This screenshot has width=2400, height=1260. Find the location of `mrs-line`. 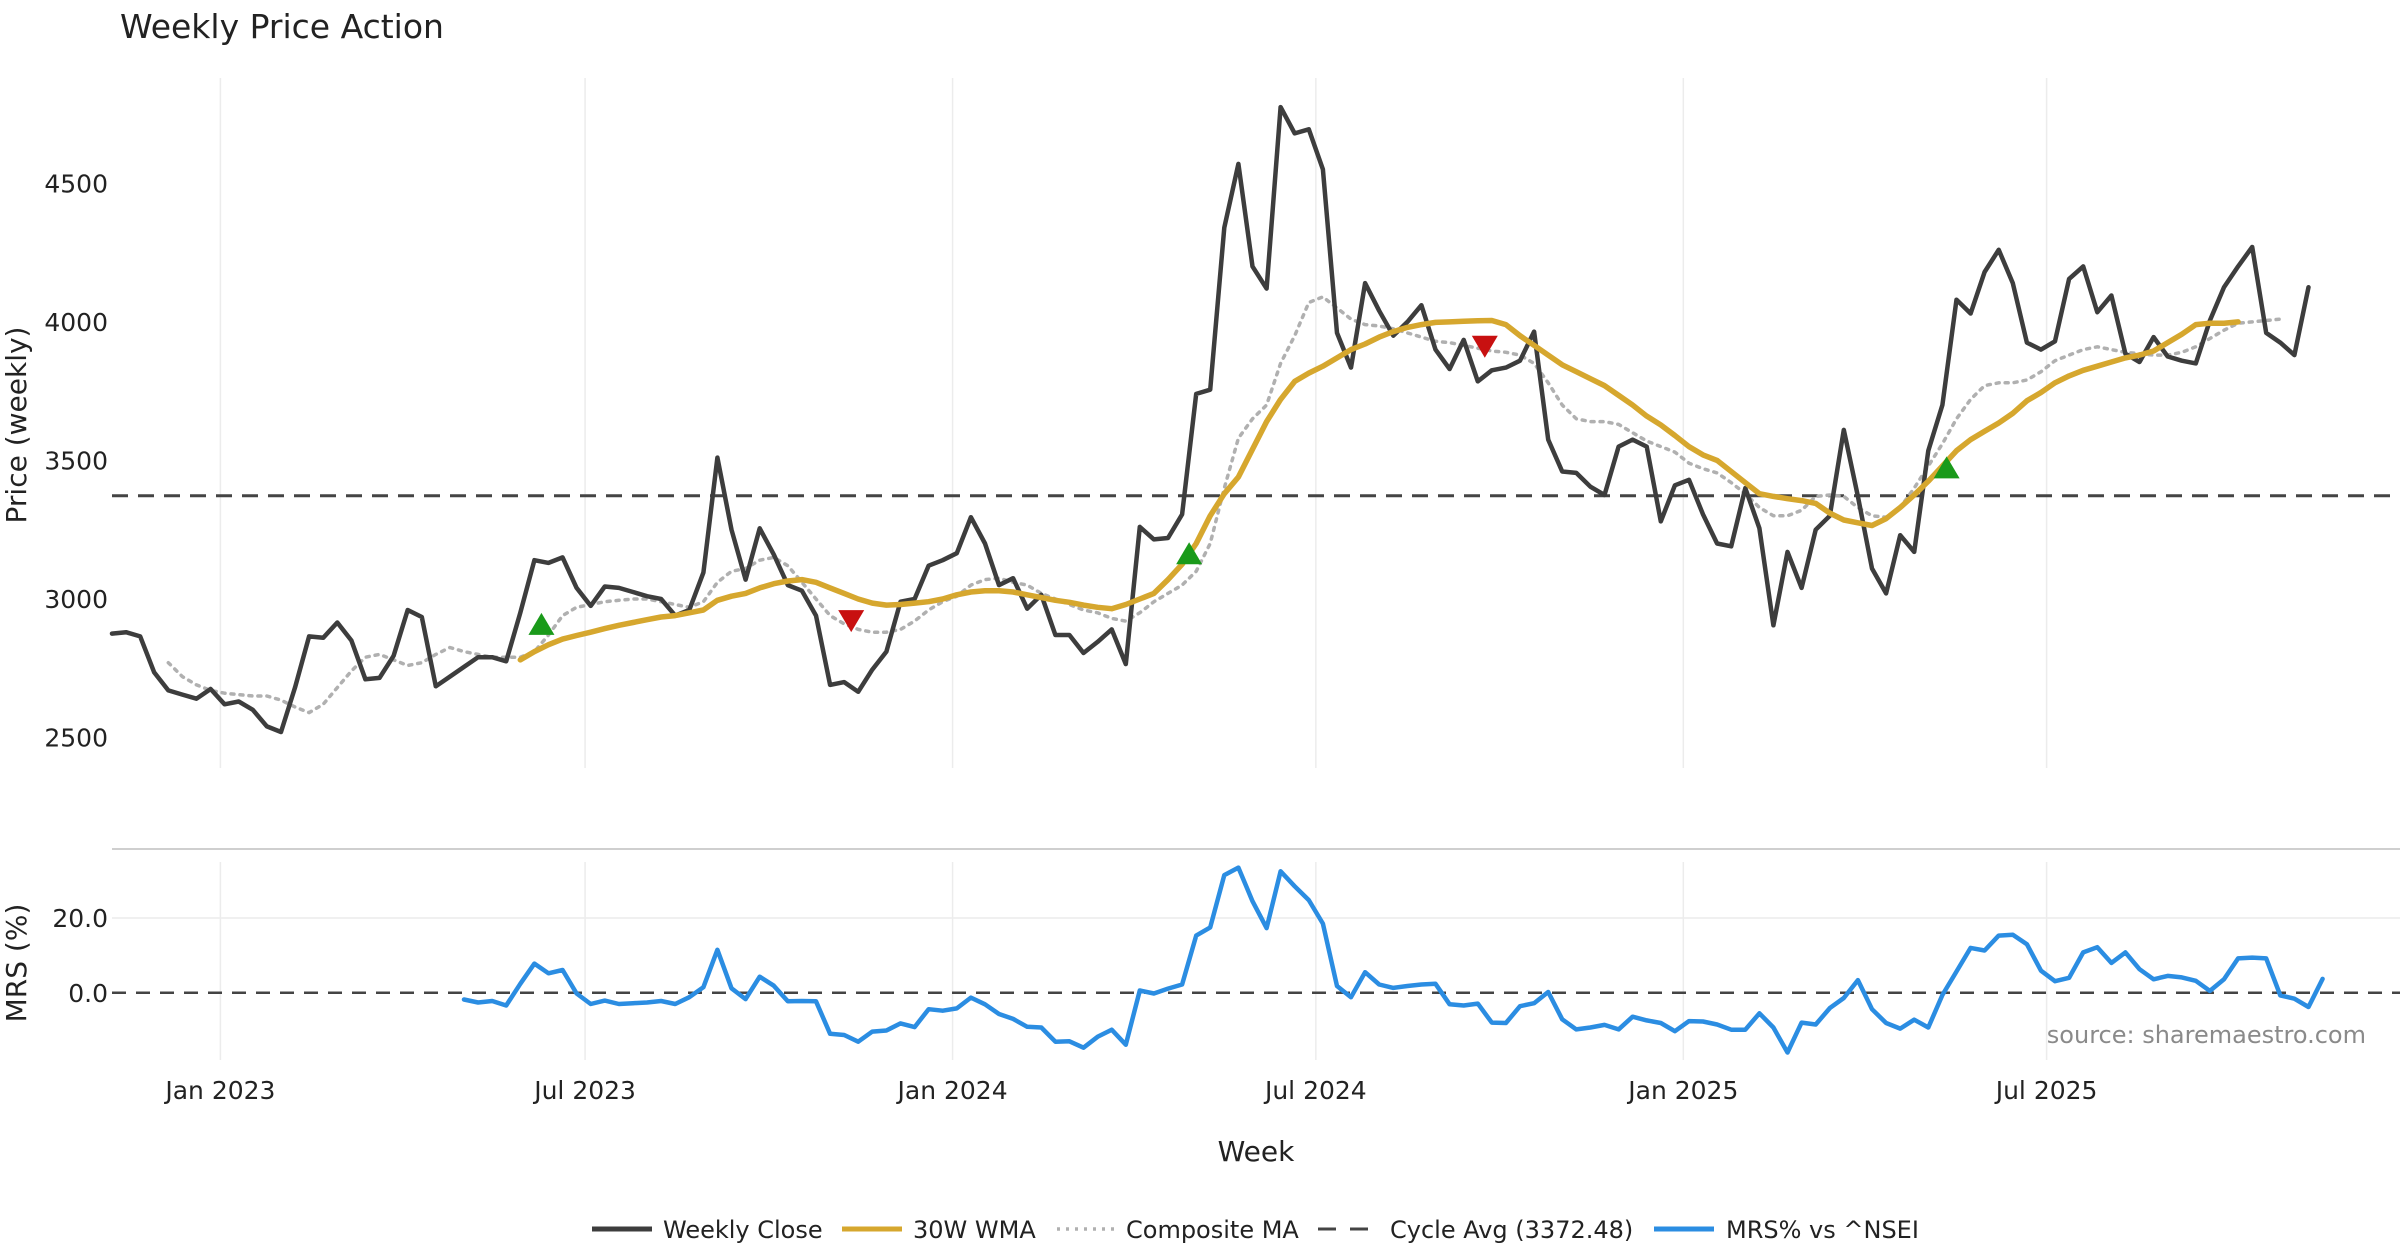

mrs-line is located at coordinates (1393, 960).